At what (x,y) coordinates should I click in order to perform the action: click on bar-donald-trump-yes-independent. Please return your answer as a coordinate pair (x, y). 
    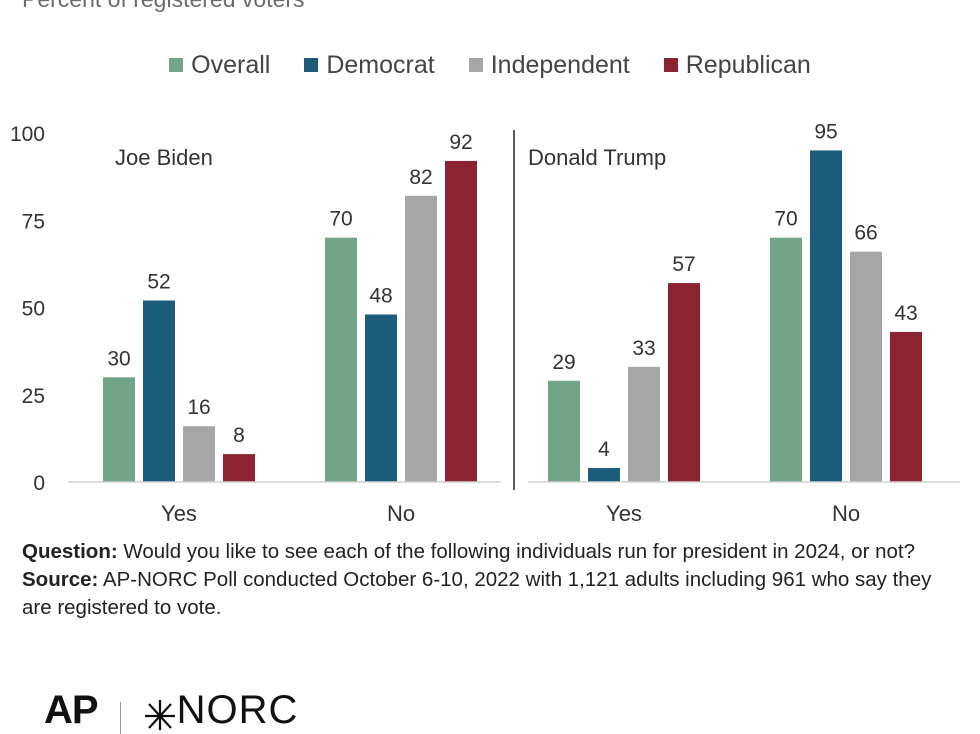
    Looking at the image, I should click on (644, 424).